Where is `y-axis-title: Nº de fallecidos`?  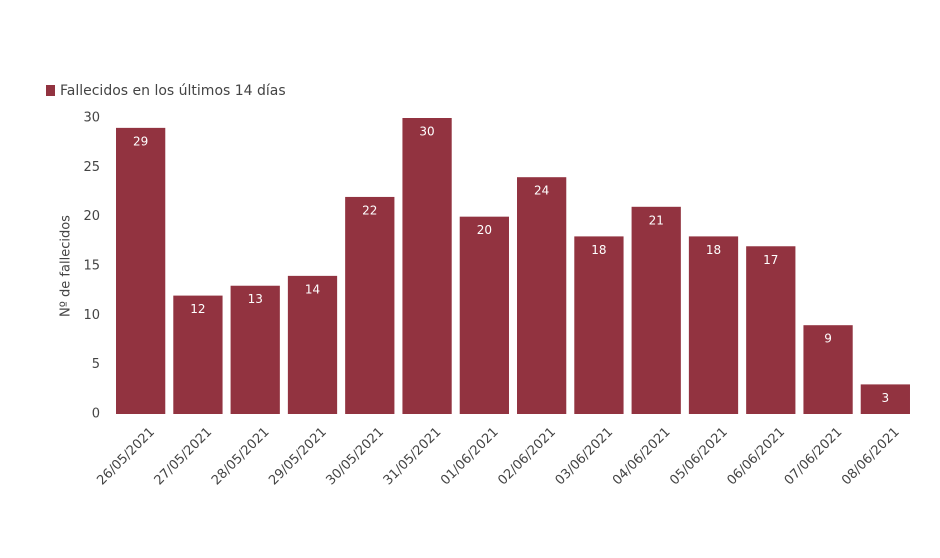 y-axis-title: Nº de fallecidos is located at coordinates (66, 266).